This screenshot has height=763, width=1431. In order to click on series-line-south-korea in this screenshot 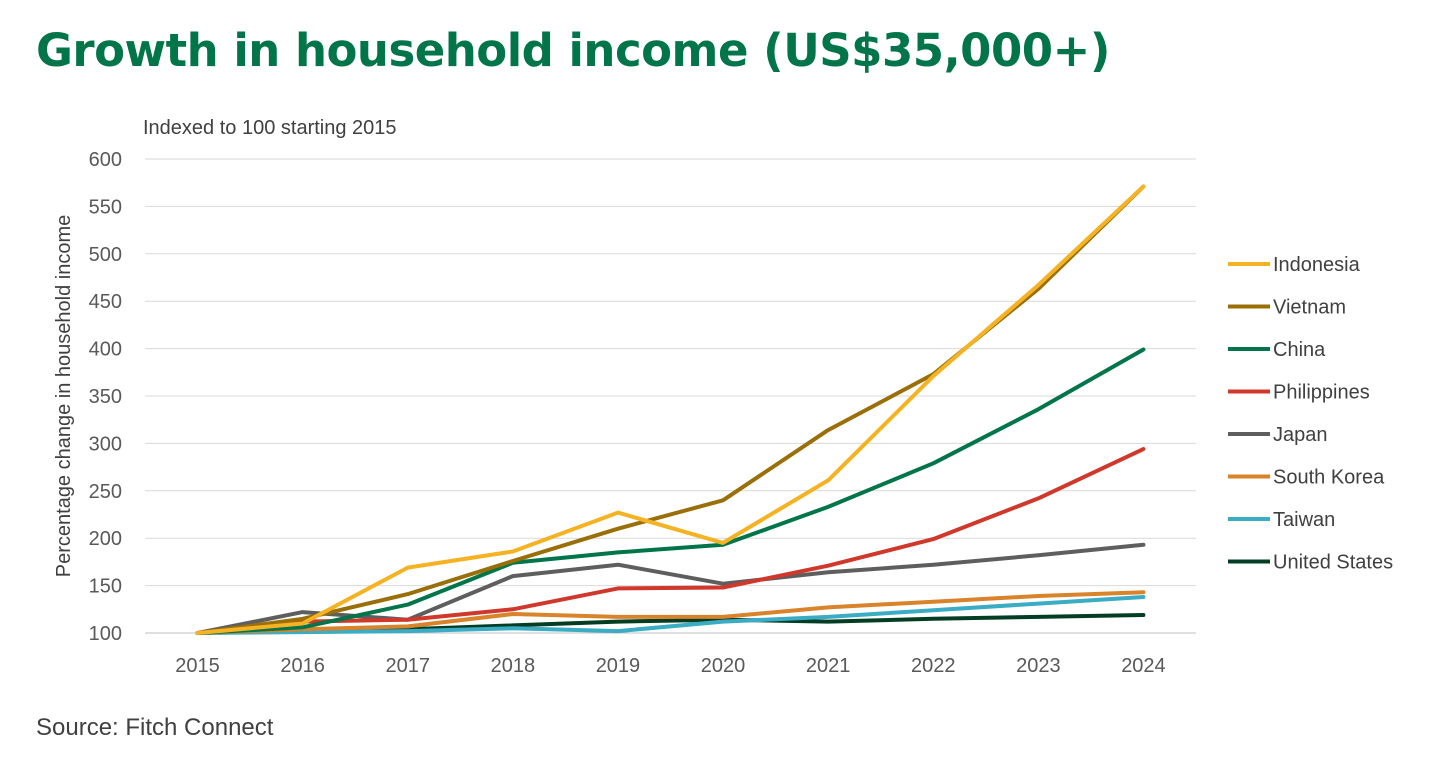, I will do `click(670, 612)`.